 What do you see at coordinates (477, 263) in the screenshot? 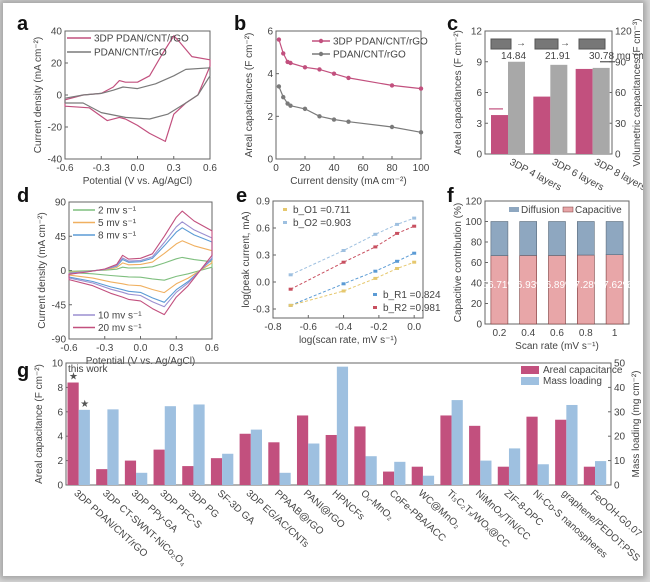
I see `y-tick-label: 60` at bounding box center [477, 263].